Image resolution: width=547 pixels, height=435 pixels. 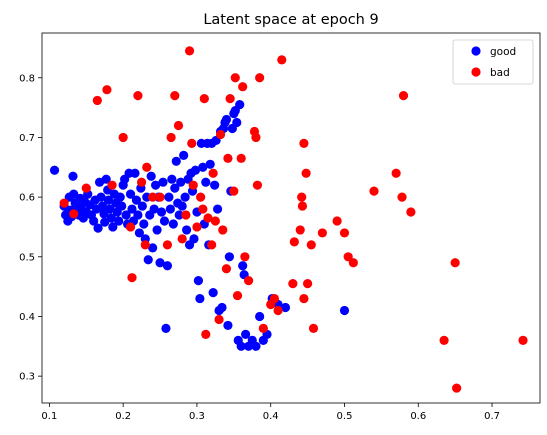 I want to click on legend-marker-good, so click(x=476, y=51).